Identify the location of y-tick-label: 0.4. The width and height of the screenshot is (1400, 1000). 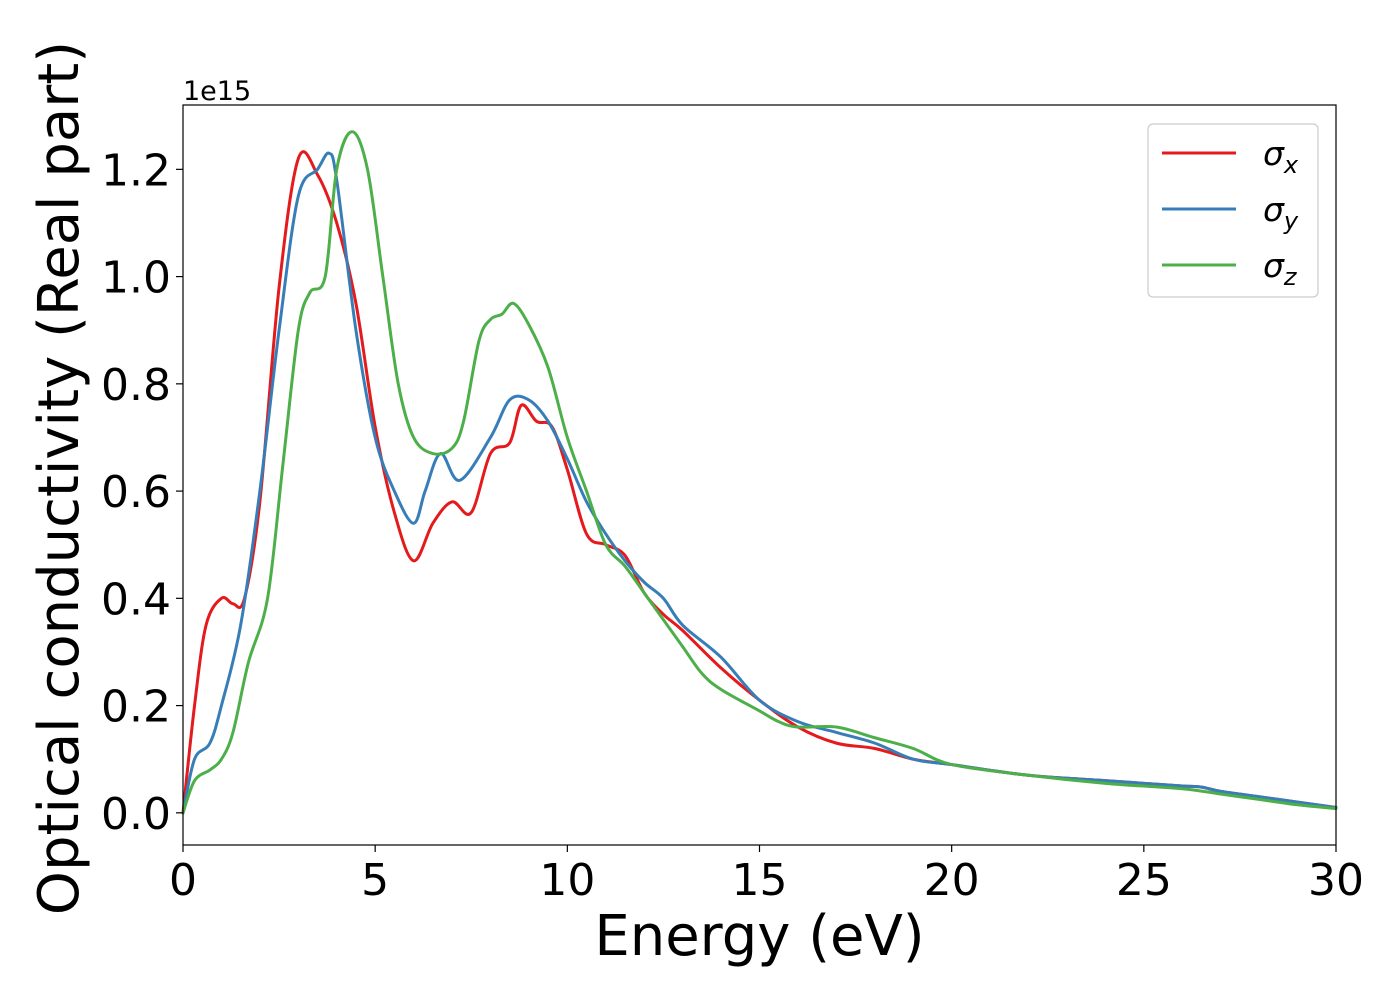
(136, 599).